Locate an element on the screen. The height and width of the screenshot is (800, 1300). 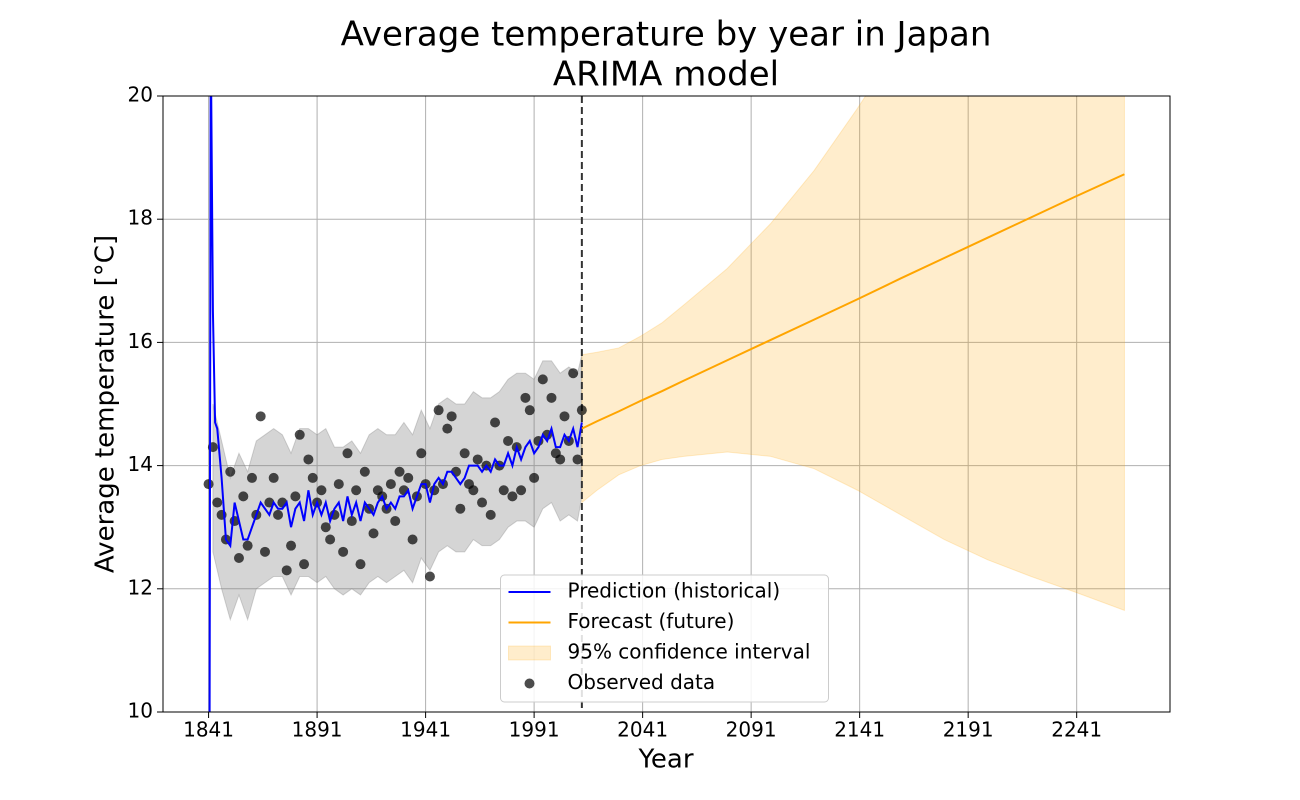
x-tick-label: 2191 is located at coordinates (968, 730).